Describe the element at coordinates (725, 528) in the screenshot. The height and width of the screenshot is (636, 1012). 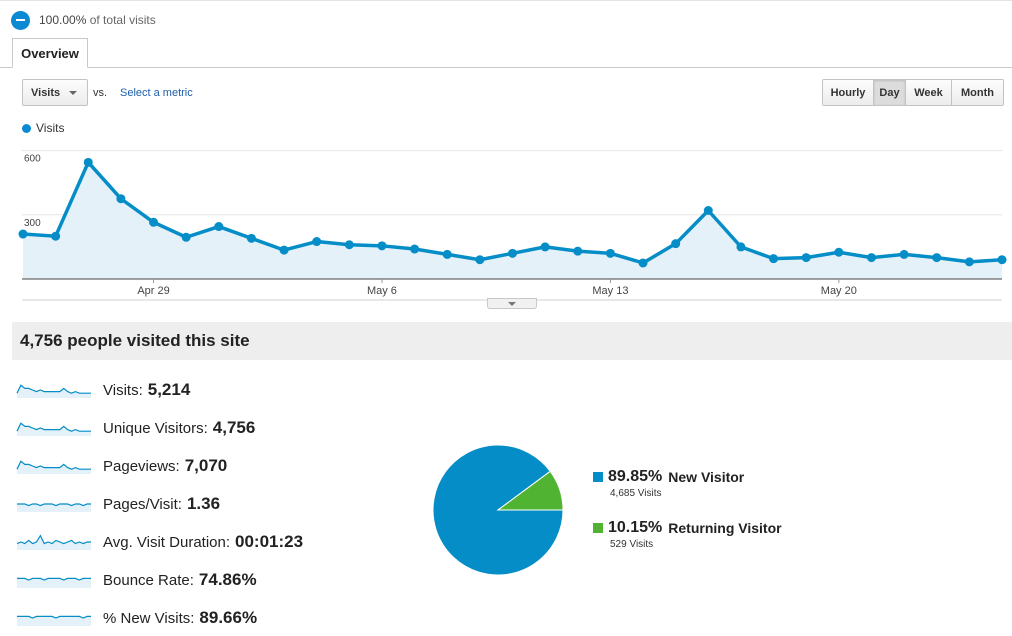
I see `returning-visitor-label: Returning Visitor` at that location.